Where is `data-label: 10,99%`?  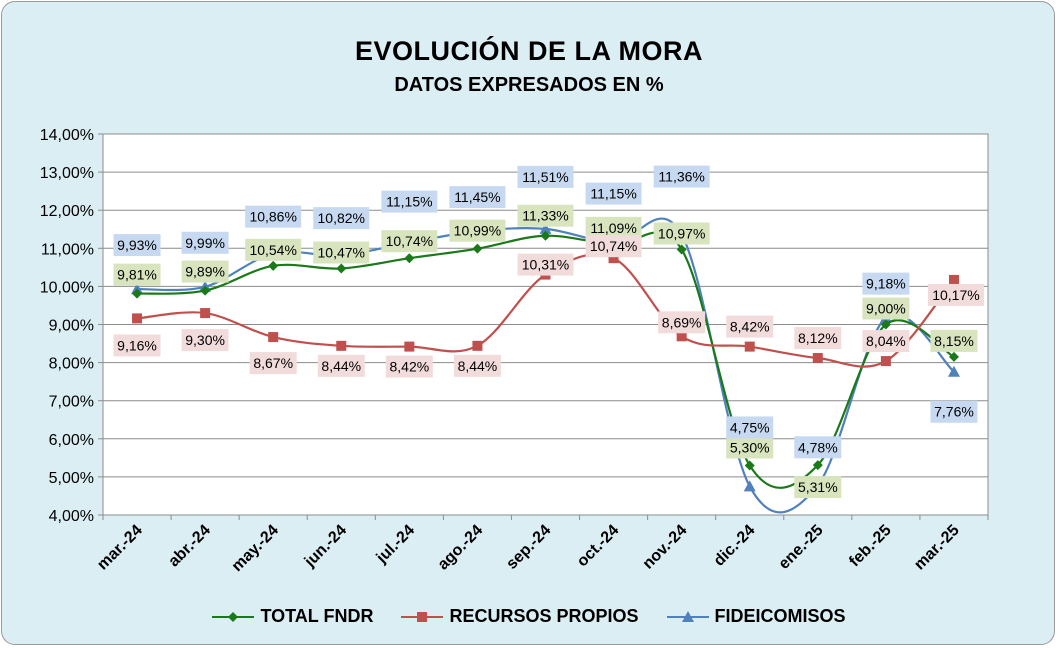 data-label: 10,99% is located at coordinates (477, 231).